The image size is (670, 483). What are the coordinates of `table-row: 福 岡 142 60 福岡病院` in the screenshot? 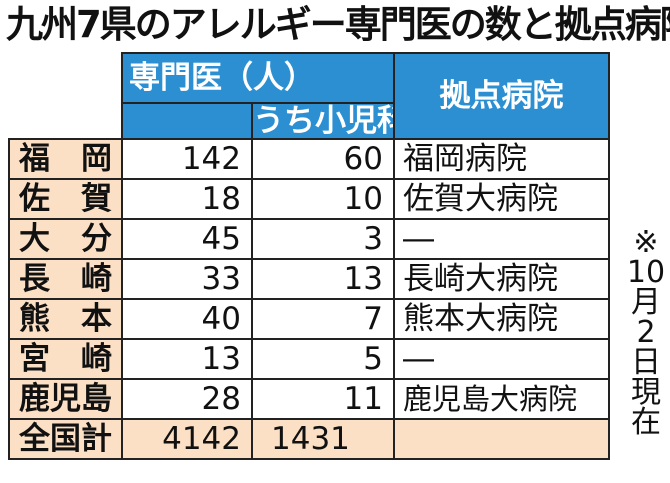 It's located at (309, 159).